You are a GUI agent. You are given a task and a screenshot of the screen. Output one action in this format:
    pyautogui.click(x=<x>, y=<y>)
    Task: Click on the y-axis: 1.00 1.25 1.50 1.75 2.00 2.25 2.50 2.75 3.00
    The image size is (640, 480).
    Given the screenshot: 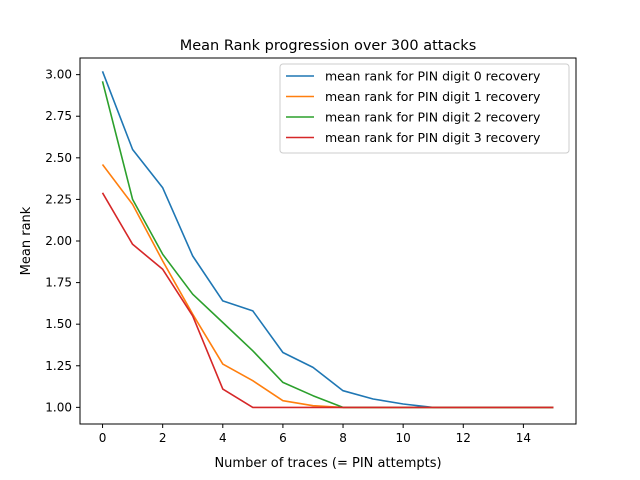 What is the action you would take?
    pyautogui.click(x=62, y=241)
    